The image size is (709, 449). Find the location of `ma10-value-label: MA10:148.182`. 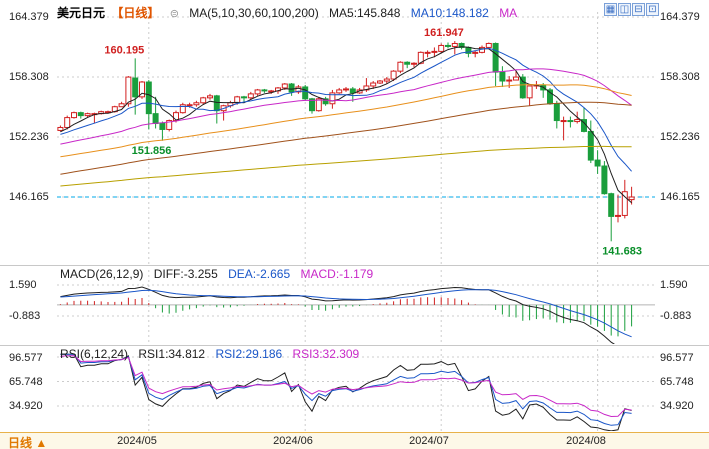

ma10-value-label: MA10:148.182 is located at coordinates (449, 13).